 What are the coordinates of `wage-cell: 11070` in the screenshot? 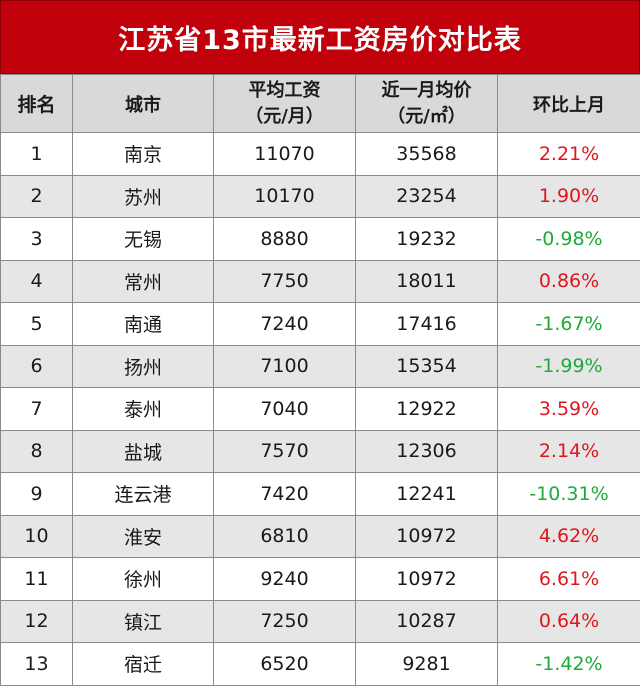 It's located at (284, 154).